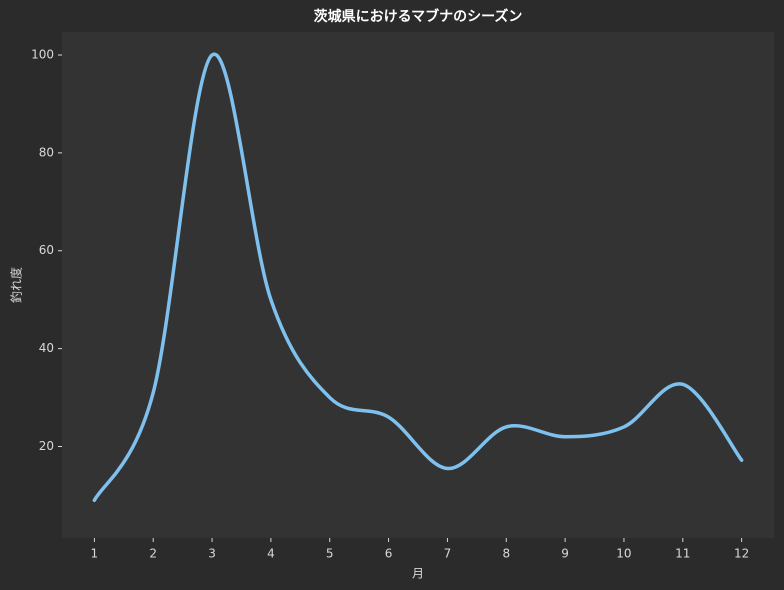  I want to click on y-tick-label: 100, so click(42, 55).